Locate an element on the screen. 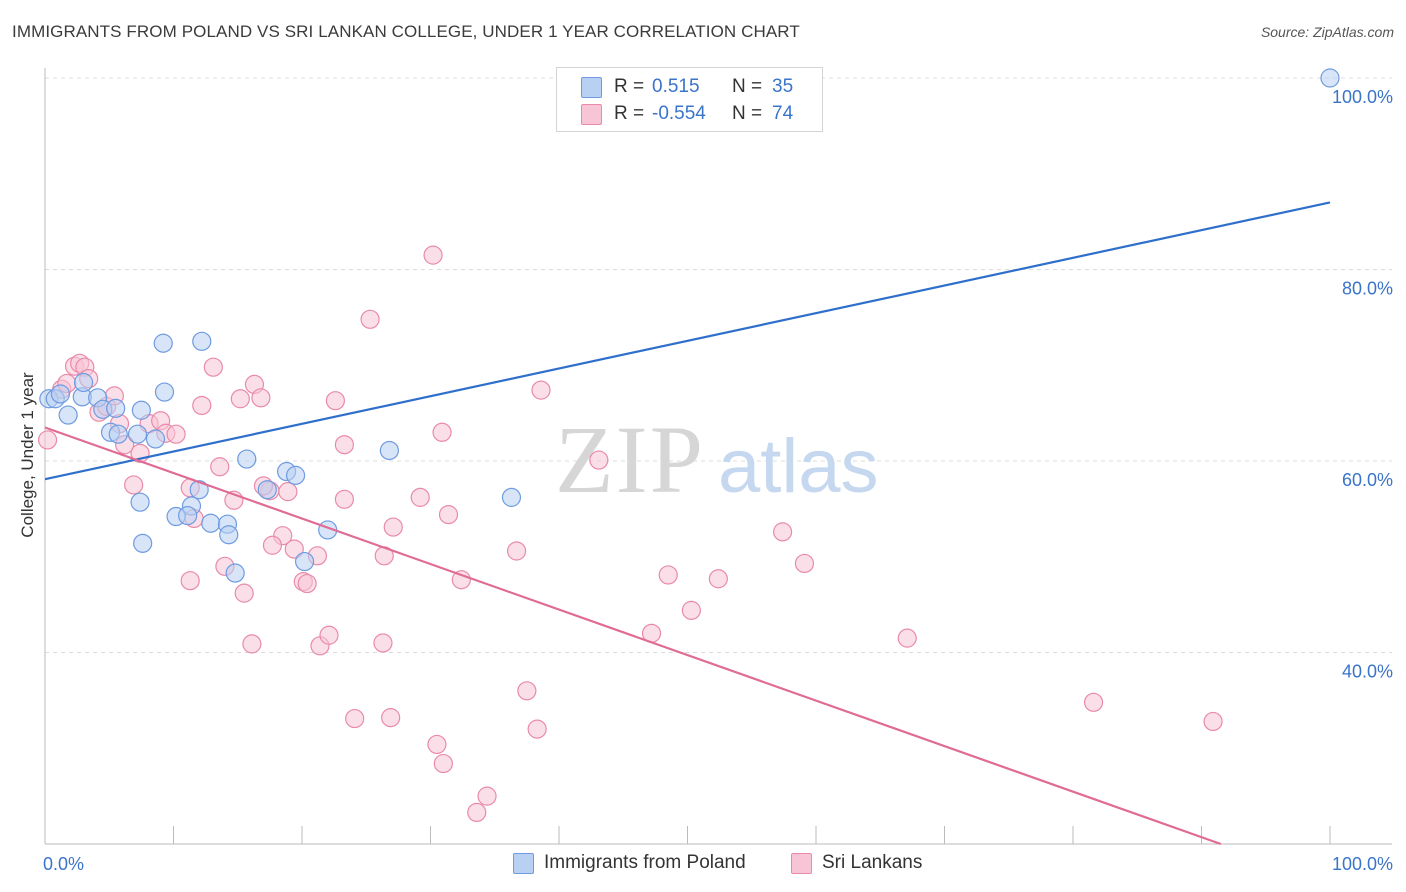  y-tick-label: 60.0% is located at coordinates (1367, 480).